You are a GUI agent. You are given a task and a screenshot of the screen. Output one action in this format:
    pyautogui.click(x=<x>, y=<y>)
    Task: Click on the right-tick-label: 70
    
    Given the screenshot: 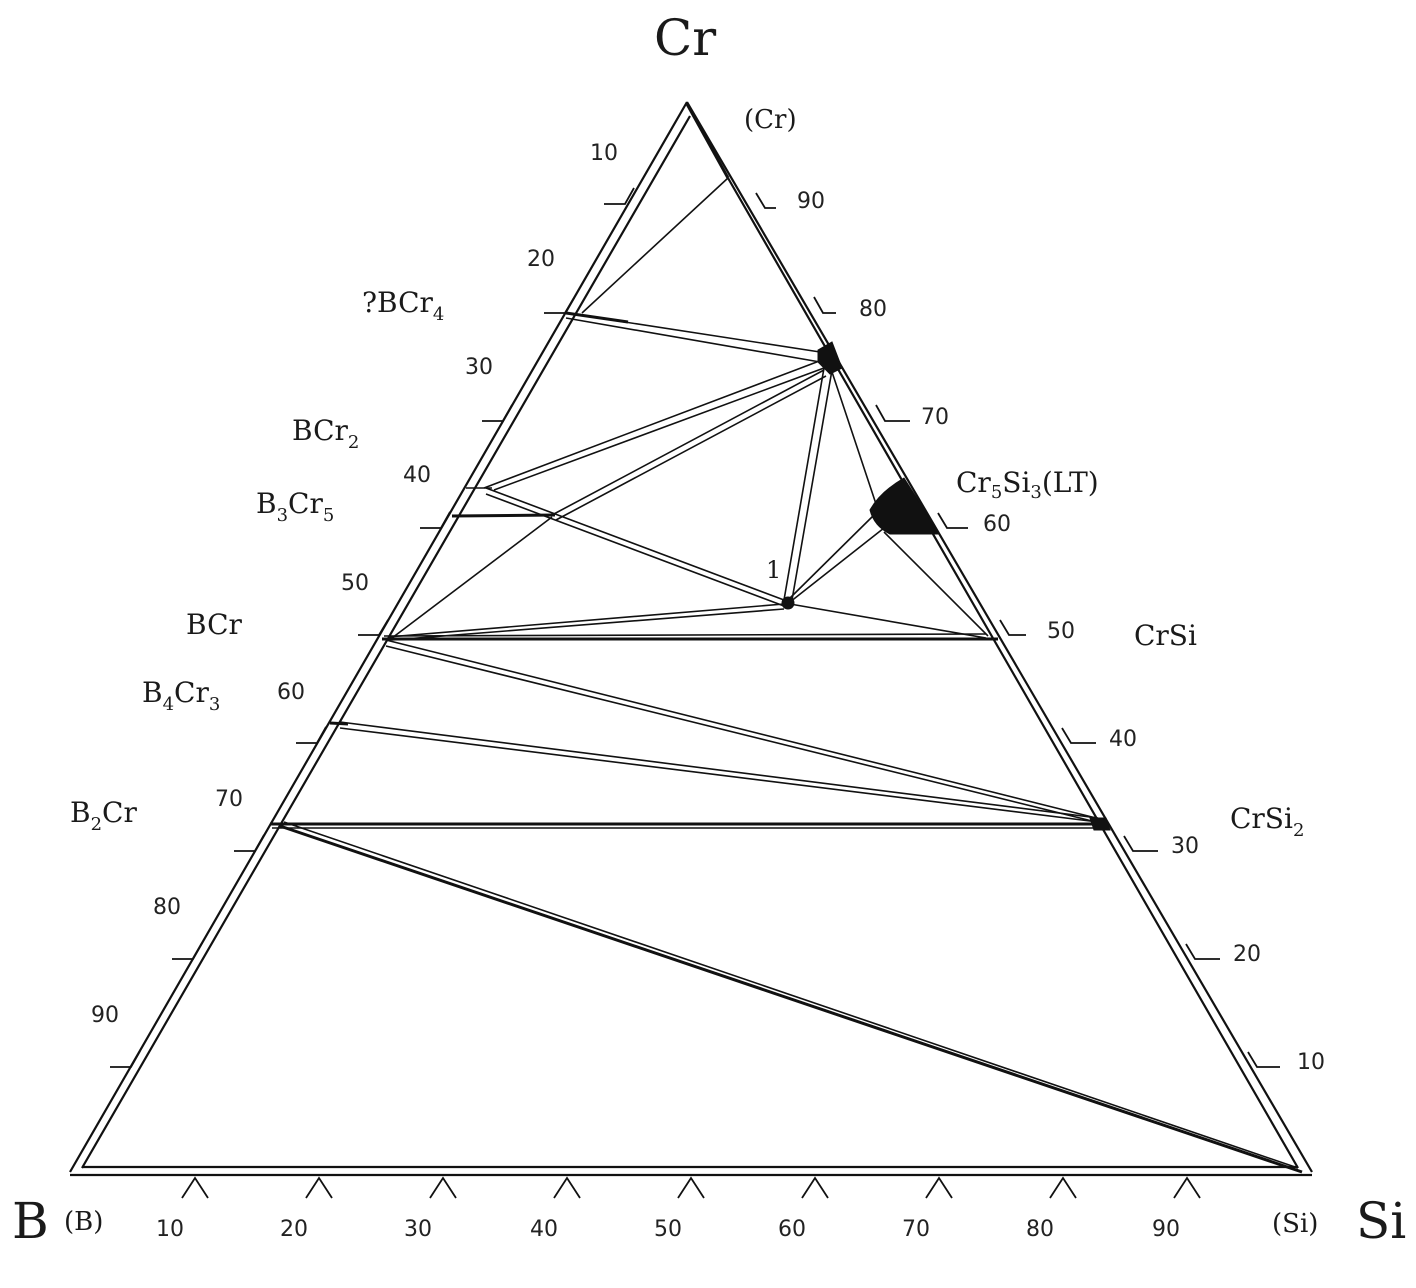 What is the action you would take?
    pyautogui.click(x=935, y=417)
    